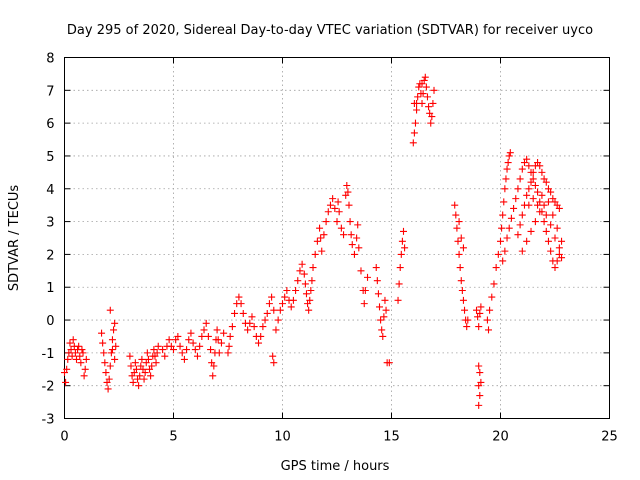  What do you see at coordinates (338, 437) in the screenshot?
I see `x-tick-labels: 0 5 10 15 20 25` at bounding box center [338, 437].